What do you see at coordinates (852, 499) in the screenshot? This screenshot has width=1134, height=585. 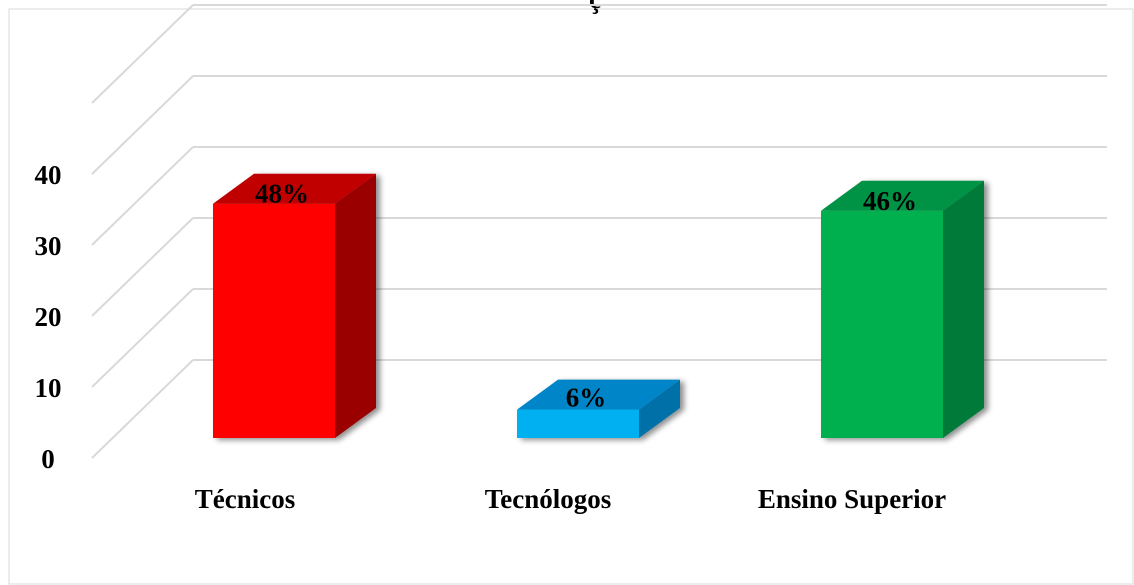 I see `category-label: Ensino Superior` at bounding box center [852, 499].